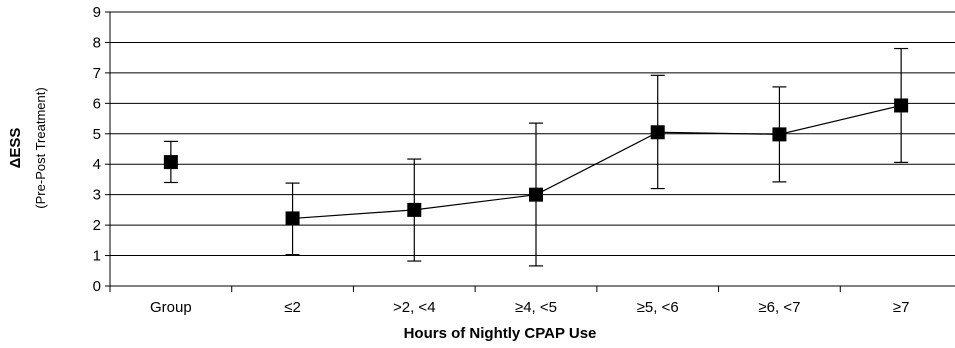 The width and height of the screenshot is (955, 348). What do you see at coordinates (40, 147) in the screenshot?
I see `y-axis-sublabel: (Pre-Post Treatment)` at bounding box center [40, 147].